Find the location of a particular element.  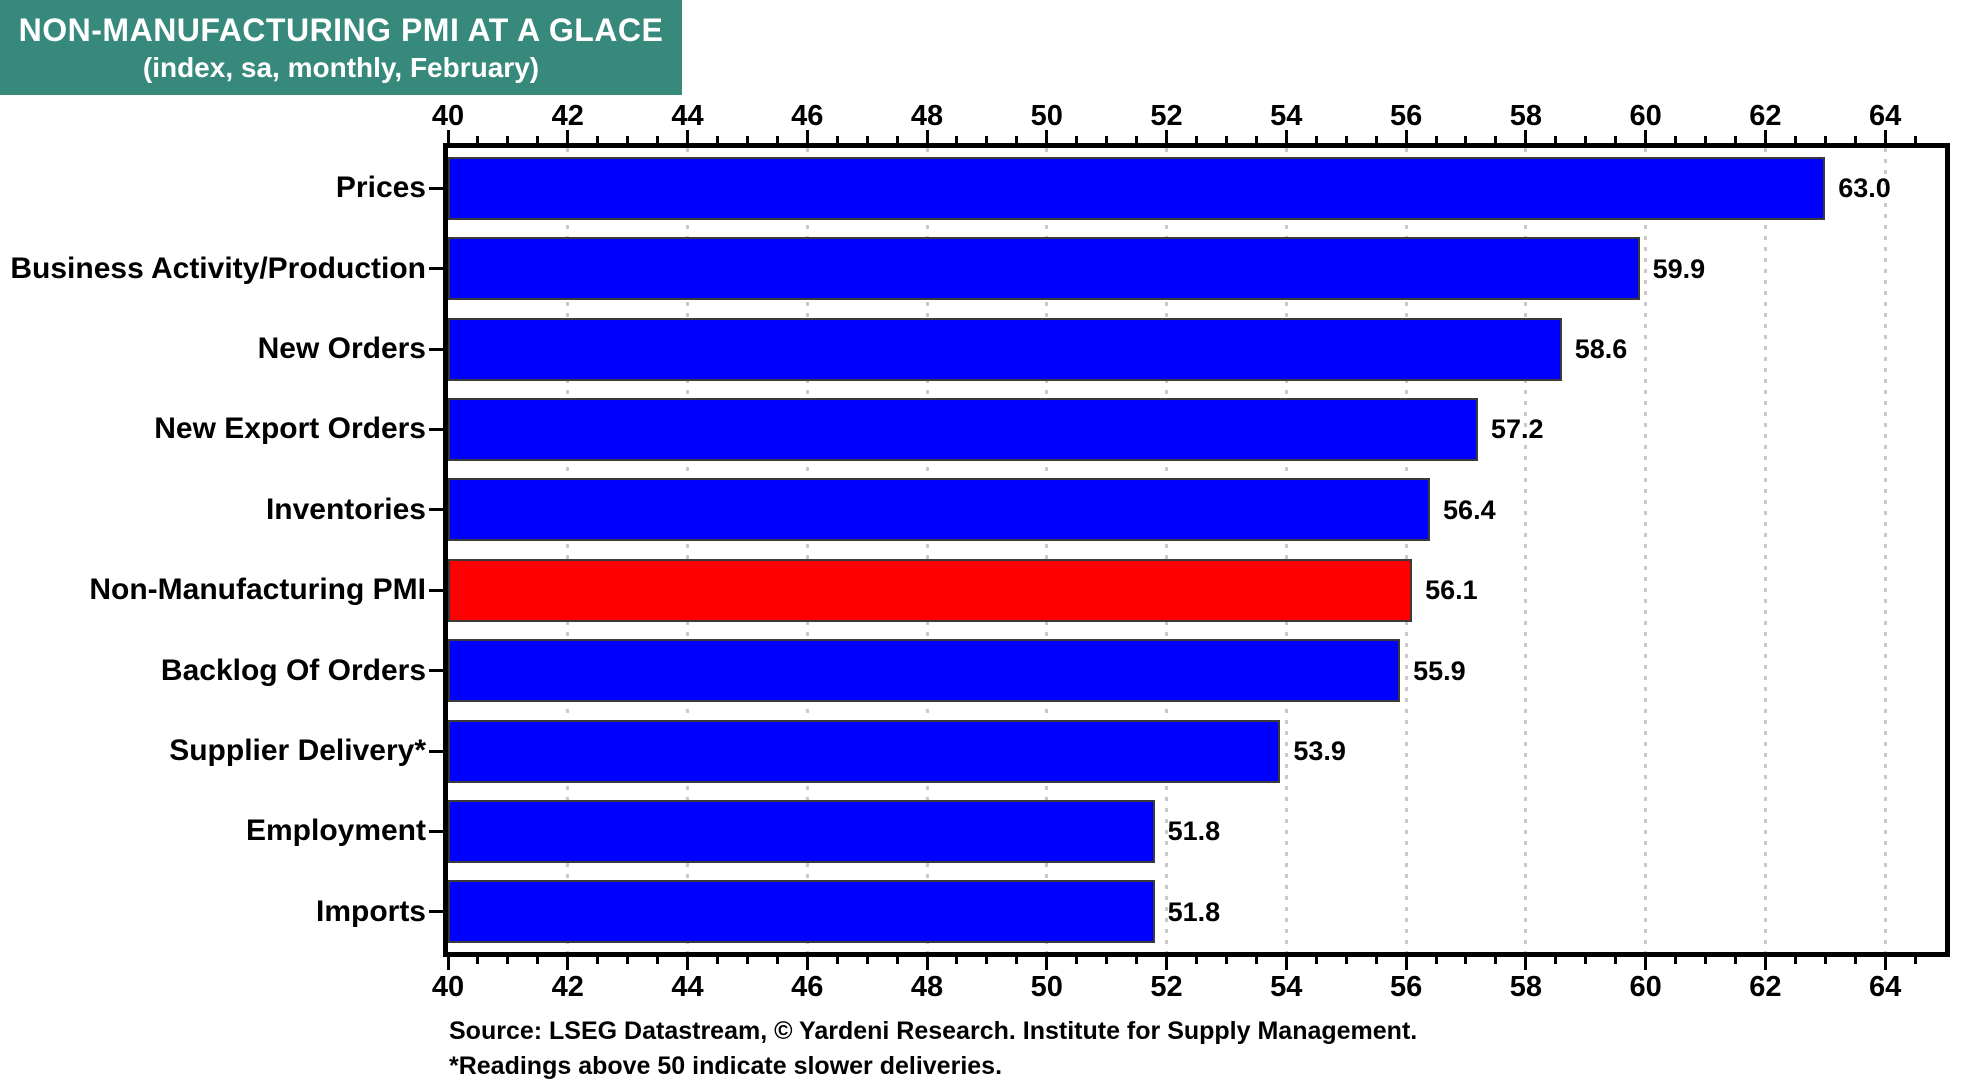

x-tick-label-top: 46 is located at coordinates (807, 116).